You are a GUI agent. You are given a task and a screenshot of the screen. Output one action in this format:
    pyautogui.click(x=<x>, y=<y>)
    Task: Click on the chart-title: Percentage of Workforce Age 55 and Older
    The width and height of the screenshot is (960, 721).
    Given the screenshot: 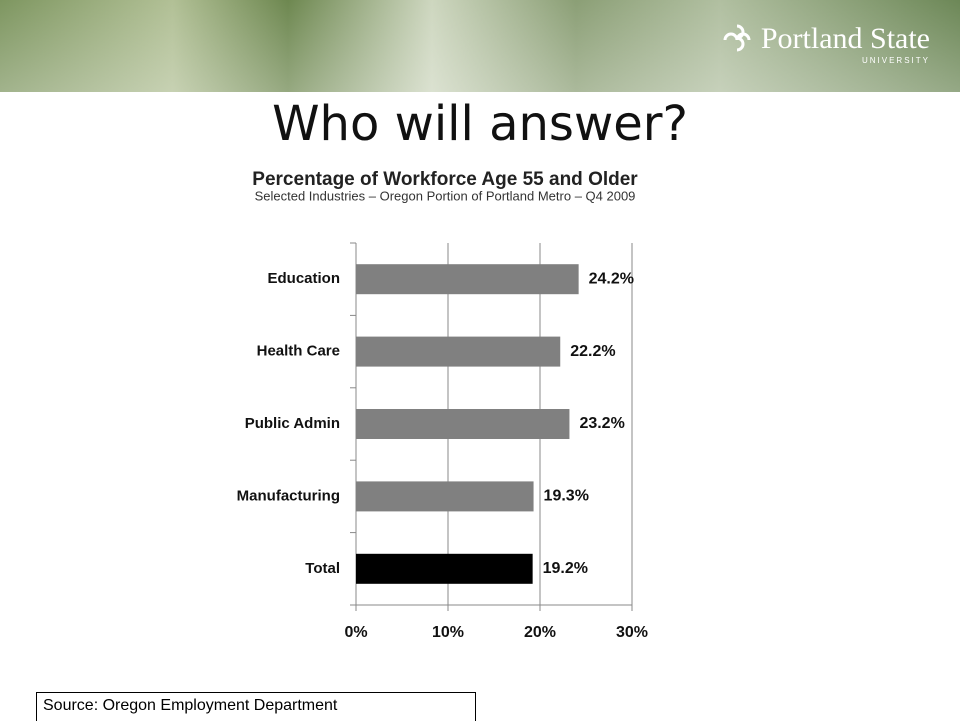 What is the action you would take?
    pyautogui.click(x=445, y=179)
    